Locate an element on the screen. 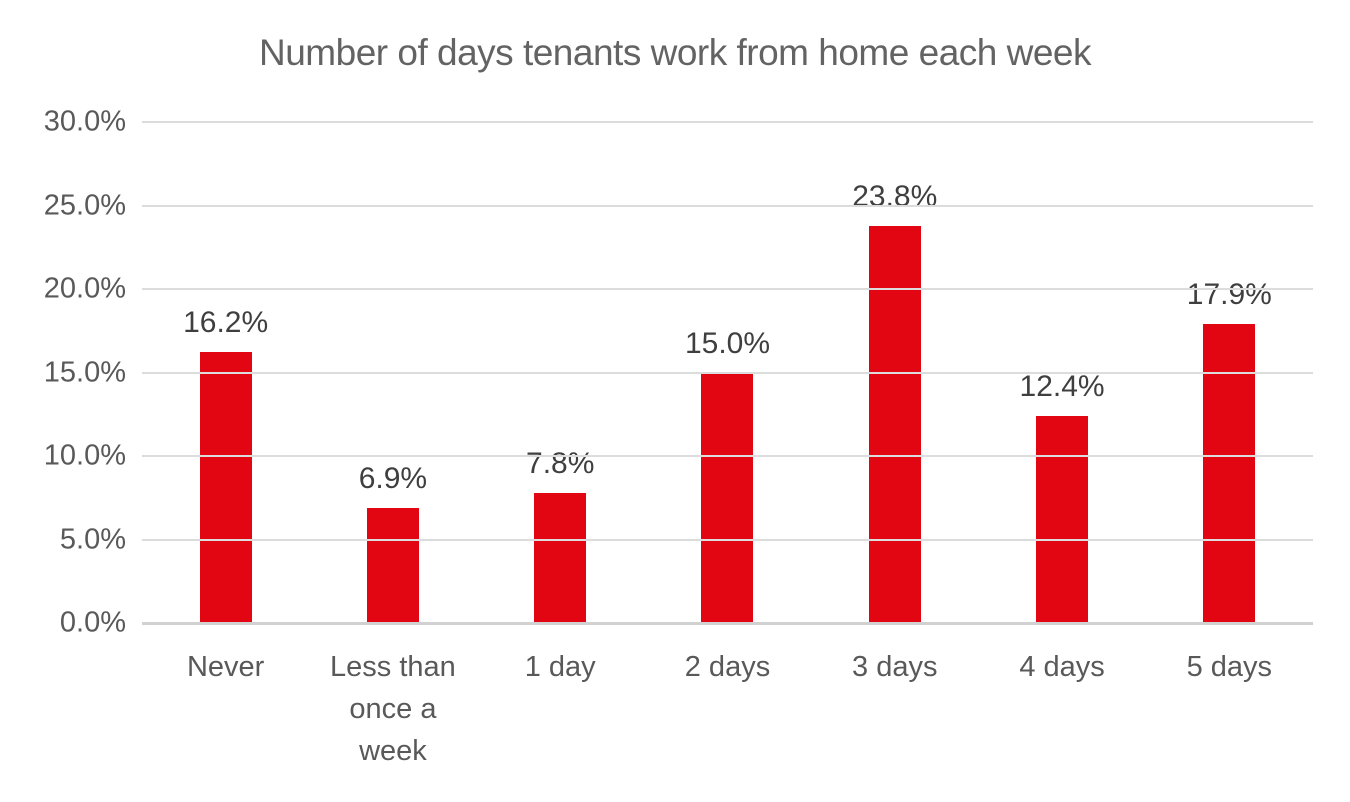  bar-value-label: 12.4% is located at coordinates (1062, 386).